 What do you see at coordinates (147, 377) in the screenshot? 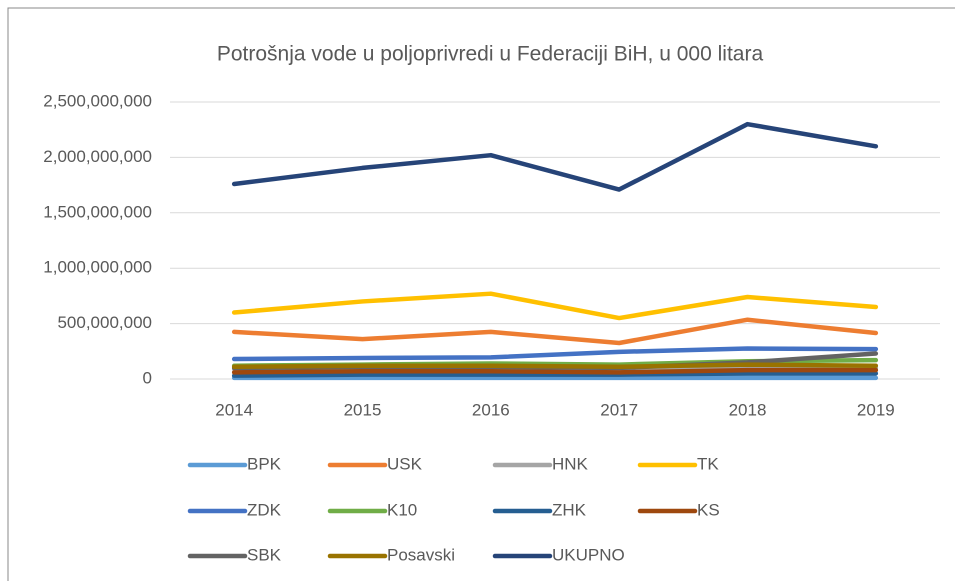
I see `y-tick-label: 0` at bounding box center [147, 377].